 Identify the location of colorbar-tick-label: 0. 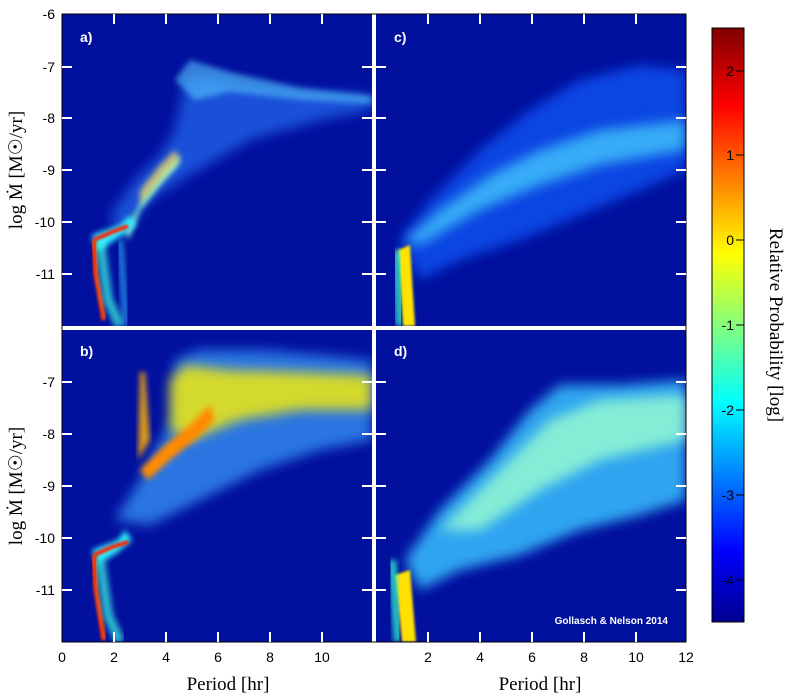
(730, 240).